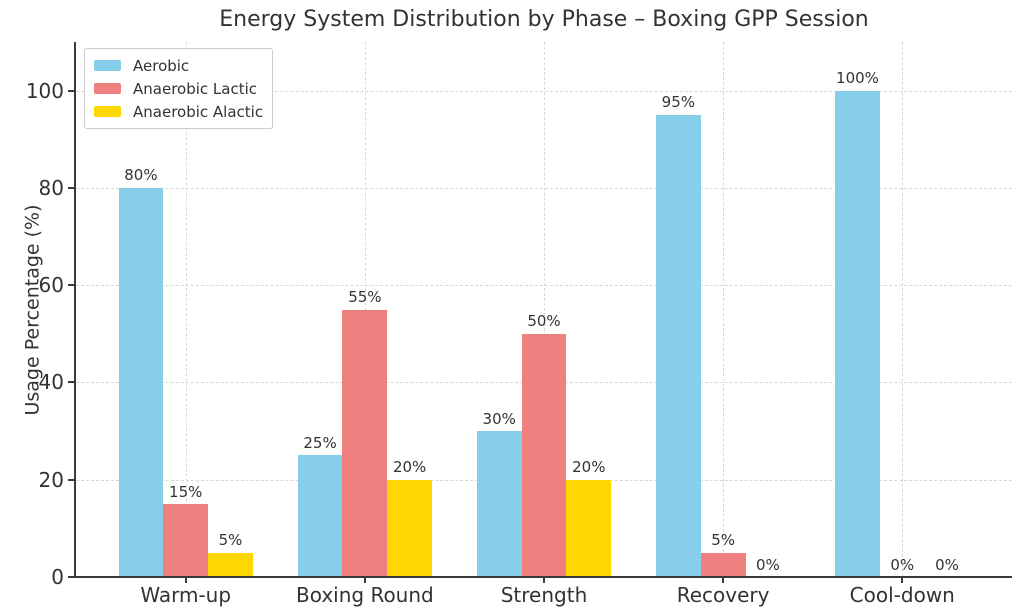 This screenshot has height=614, width=1024. Describe the element at coordinates (320, 442) in the screenshot. I see `bar-value-label: 25%` at that location.